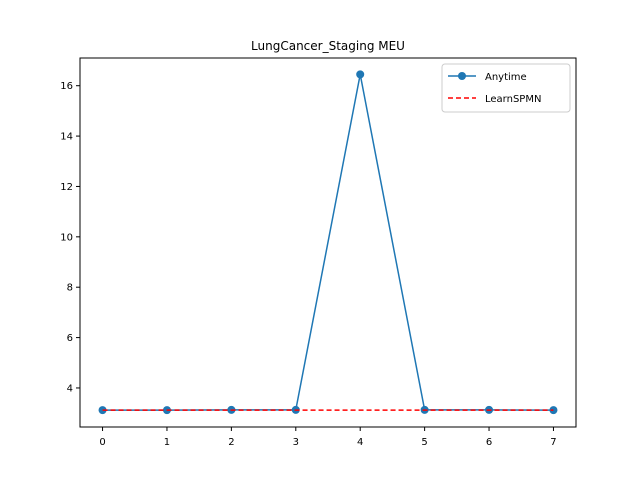 This screenshot has width=640, height=480. I want to click on x-tick-label: 7, so click(553, 442).